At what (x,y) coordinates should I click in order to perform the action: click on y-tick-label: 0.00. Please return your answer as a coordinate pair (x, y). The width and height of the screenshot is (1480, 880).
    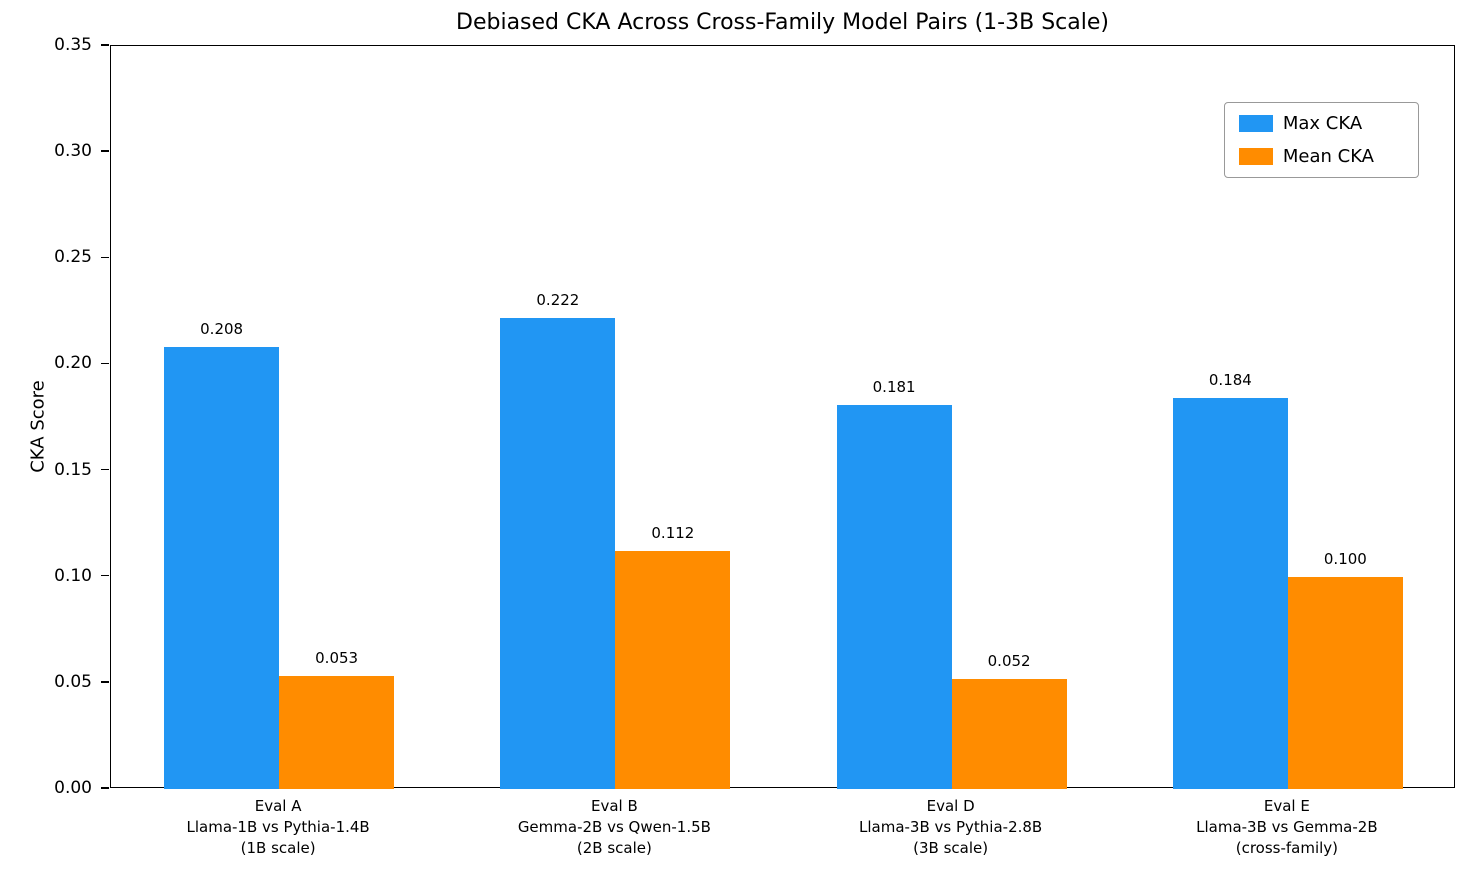
    Looking at the image, I should click on (73, 788).